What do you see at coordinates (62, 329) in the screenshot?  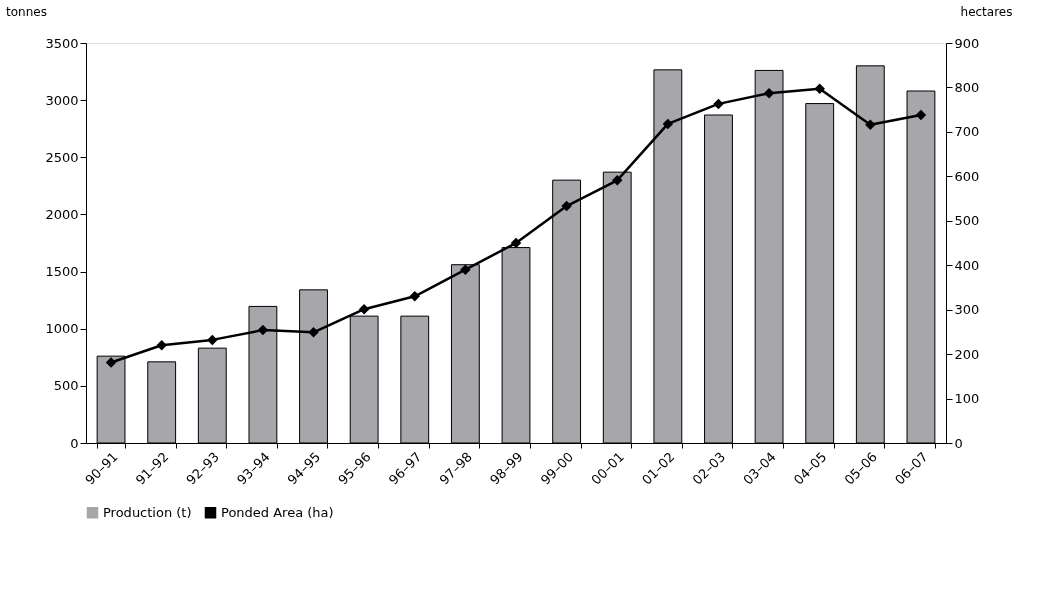 I see `y-tick-label: 1000` at bounding box center [62, 329].